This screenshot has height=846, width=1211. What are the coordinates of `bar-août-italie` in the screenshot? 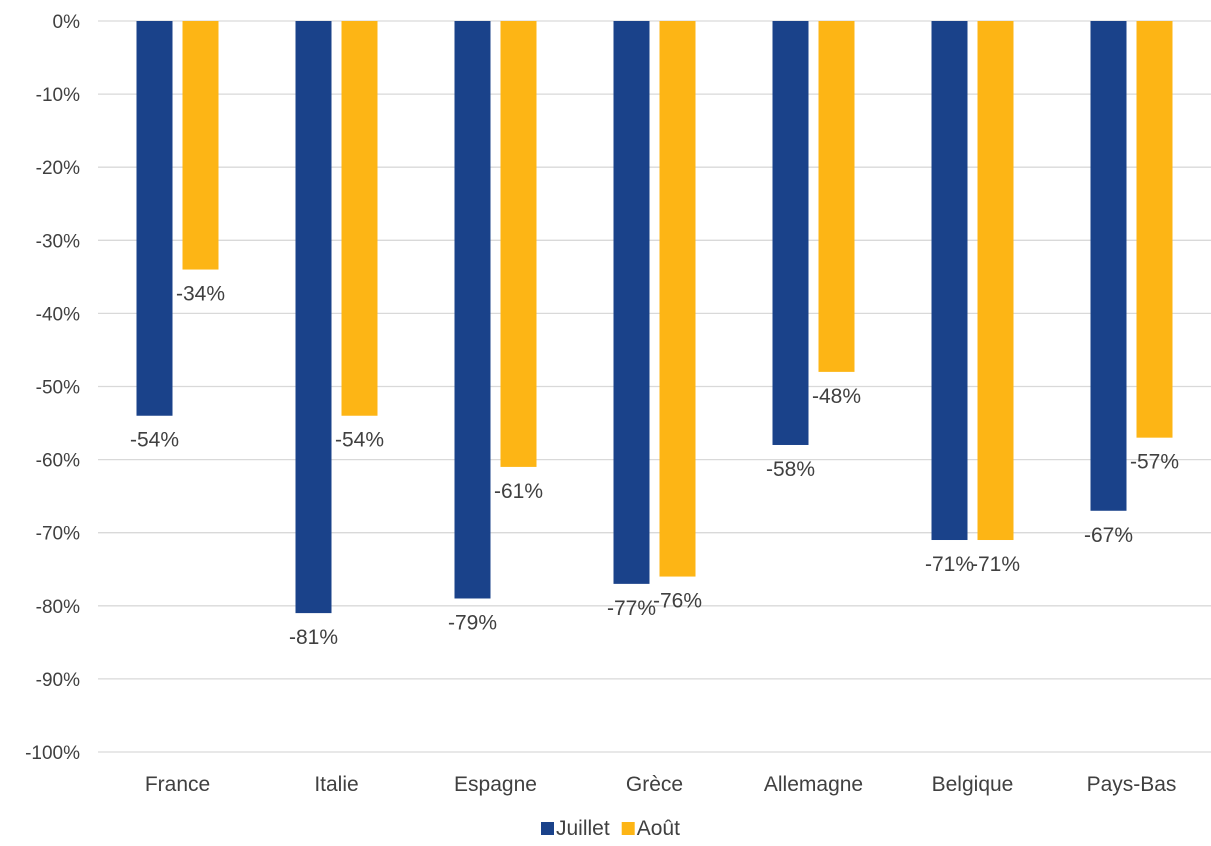 It's located at (359, 218).